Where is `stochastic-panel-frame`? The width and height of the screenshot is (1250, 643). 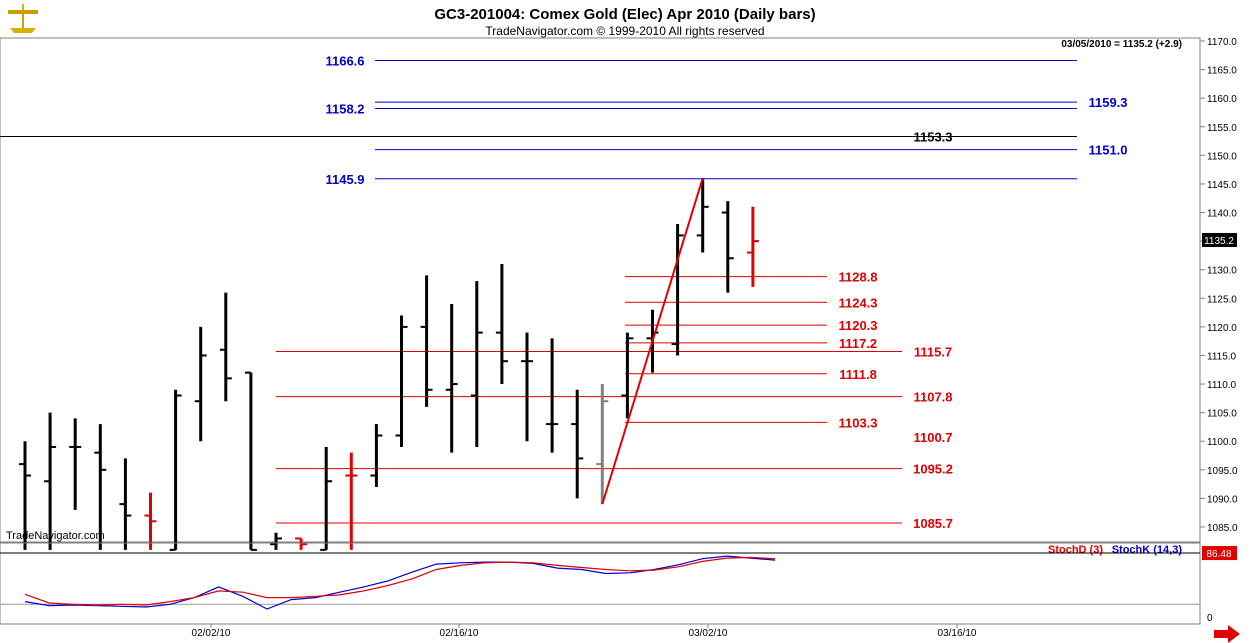
stochastic-panel-frame is located at coordinates (600, 583).